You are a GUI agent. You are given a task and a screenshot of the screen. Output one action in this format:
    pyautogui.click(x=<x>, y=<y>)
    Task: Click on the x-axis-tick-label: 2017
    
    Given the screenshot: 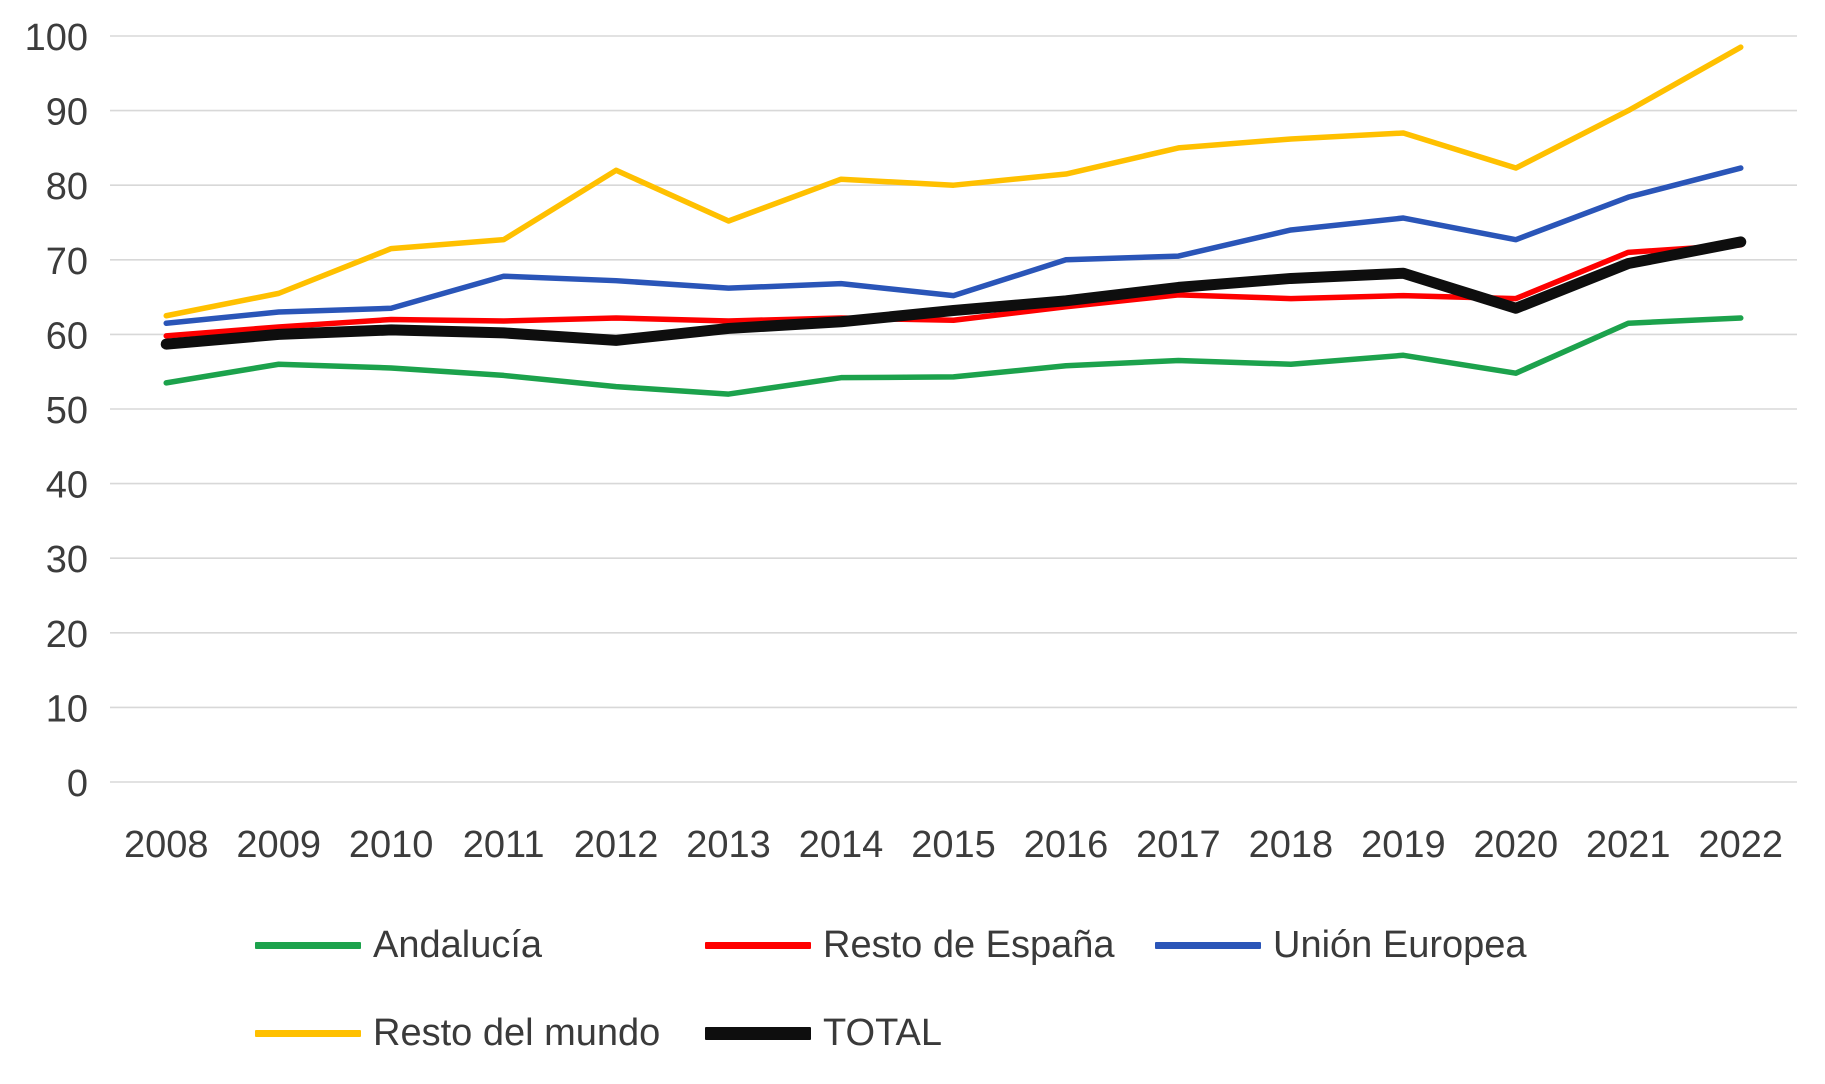 What is the action you would take?
    pyautogui.click(x=1178, y=845)
    